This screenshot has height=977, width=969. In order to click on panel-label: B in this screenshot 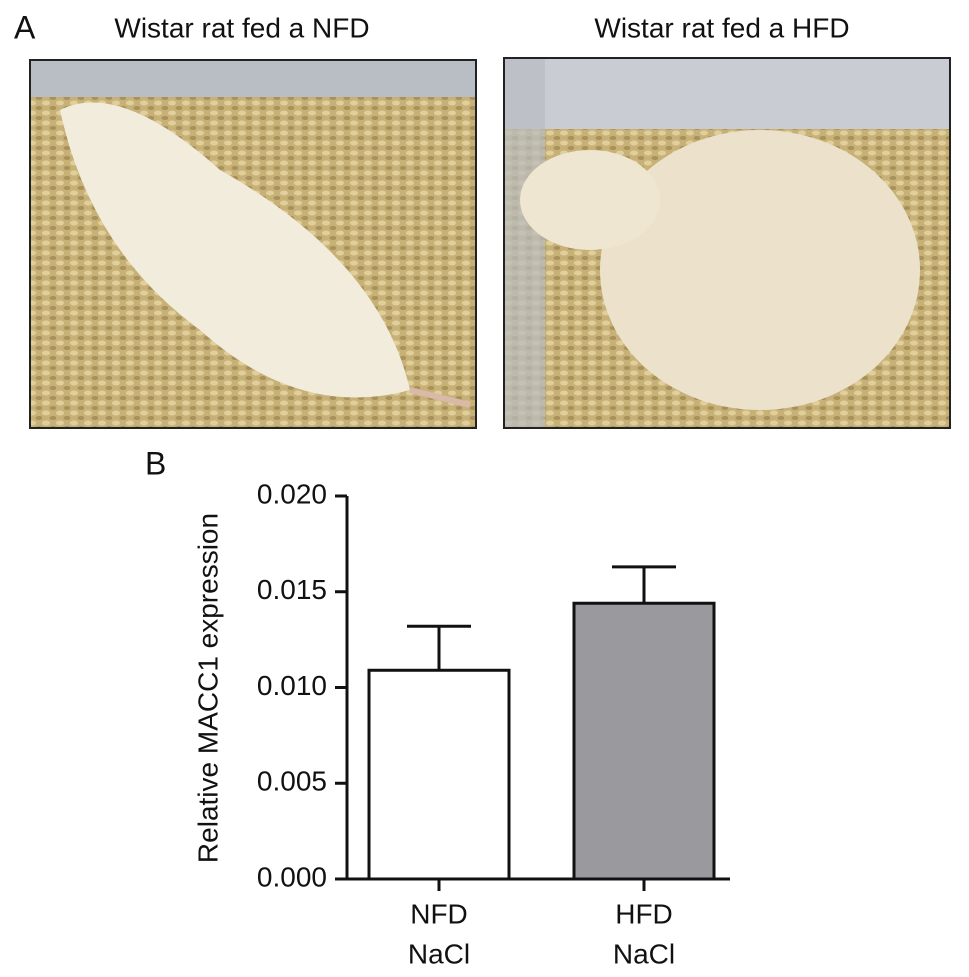, I will do `click(155, 463)`.